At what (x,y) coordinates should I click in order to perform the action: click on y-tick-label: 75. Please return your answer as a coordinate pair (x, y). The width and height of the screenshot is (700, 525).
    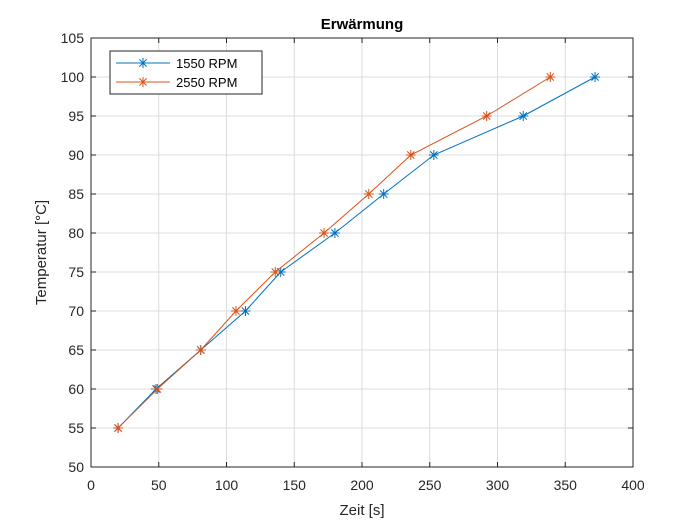
    Looking at the image, I should click on (76, 272).